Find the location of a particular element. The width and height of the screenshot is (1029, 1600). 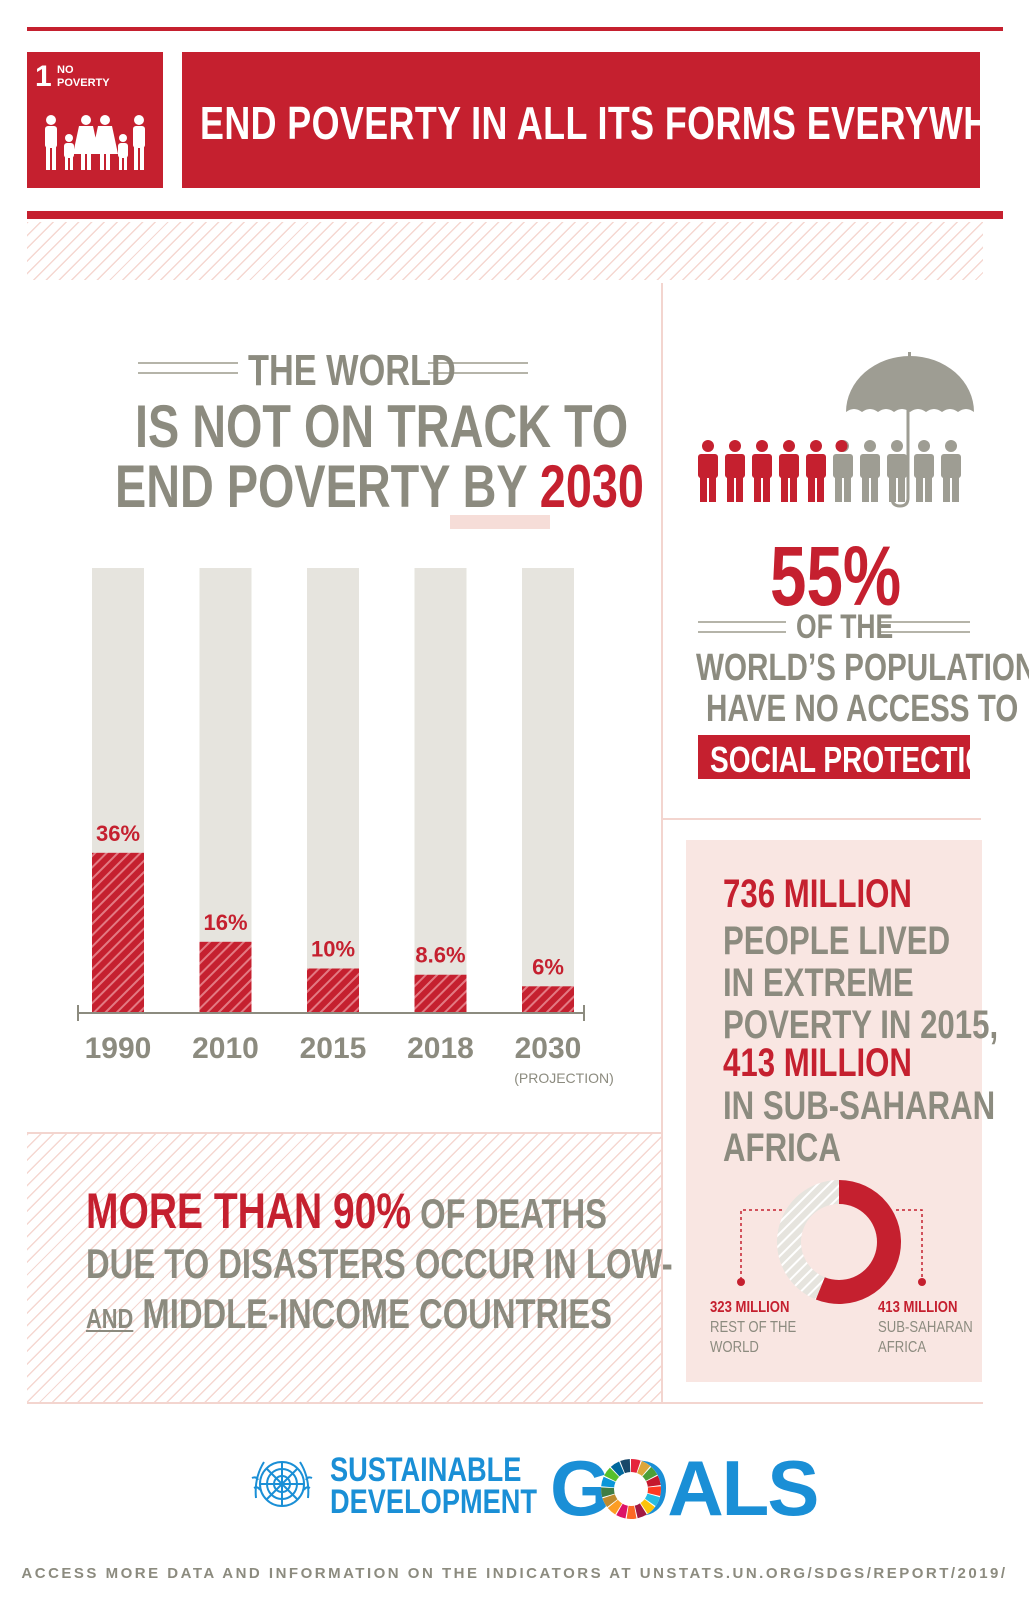

donut-hole is located at coordinates (839, 1242).